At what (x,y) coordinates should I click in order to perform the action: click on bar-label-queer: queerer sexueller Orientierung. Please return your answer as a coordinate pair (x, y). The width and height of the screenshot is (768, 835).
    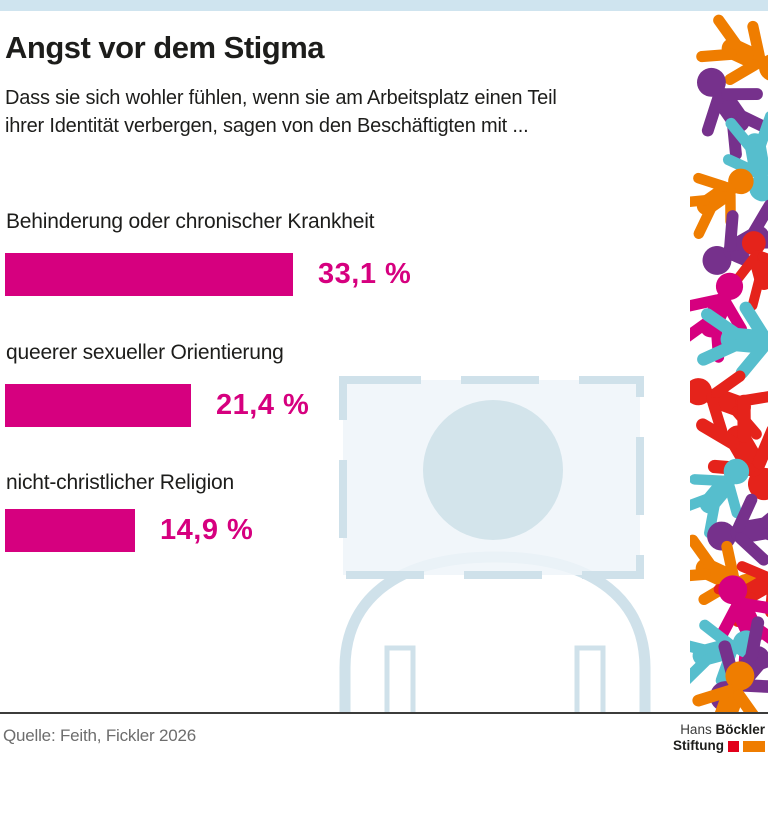
    Looking at the image, I should click on (145, 352).